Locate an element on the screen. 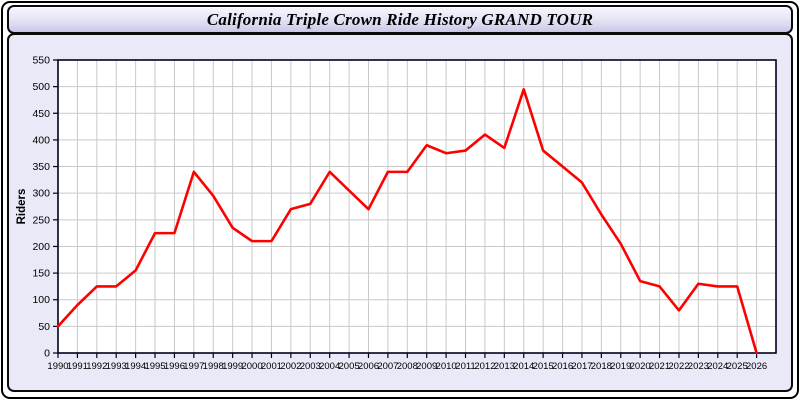  svg-text: 350 is located at coordinates (41, 167).